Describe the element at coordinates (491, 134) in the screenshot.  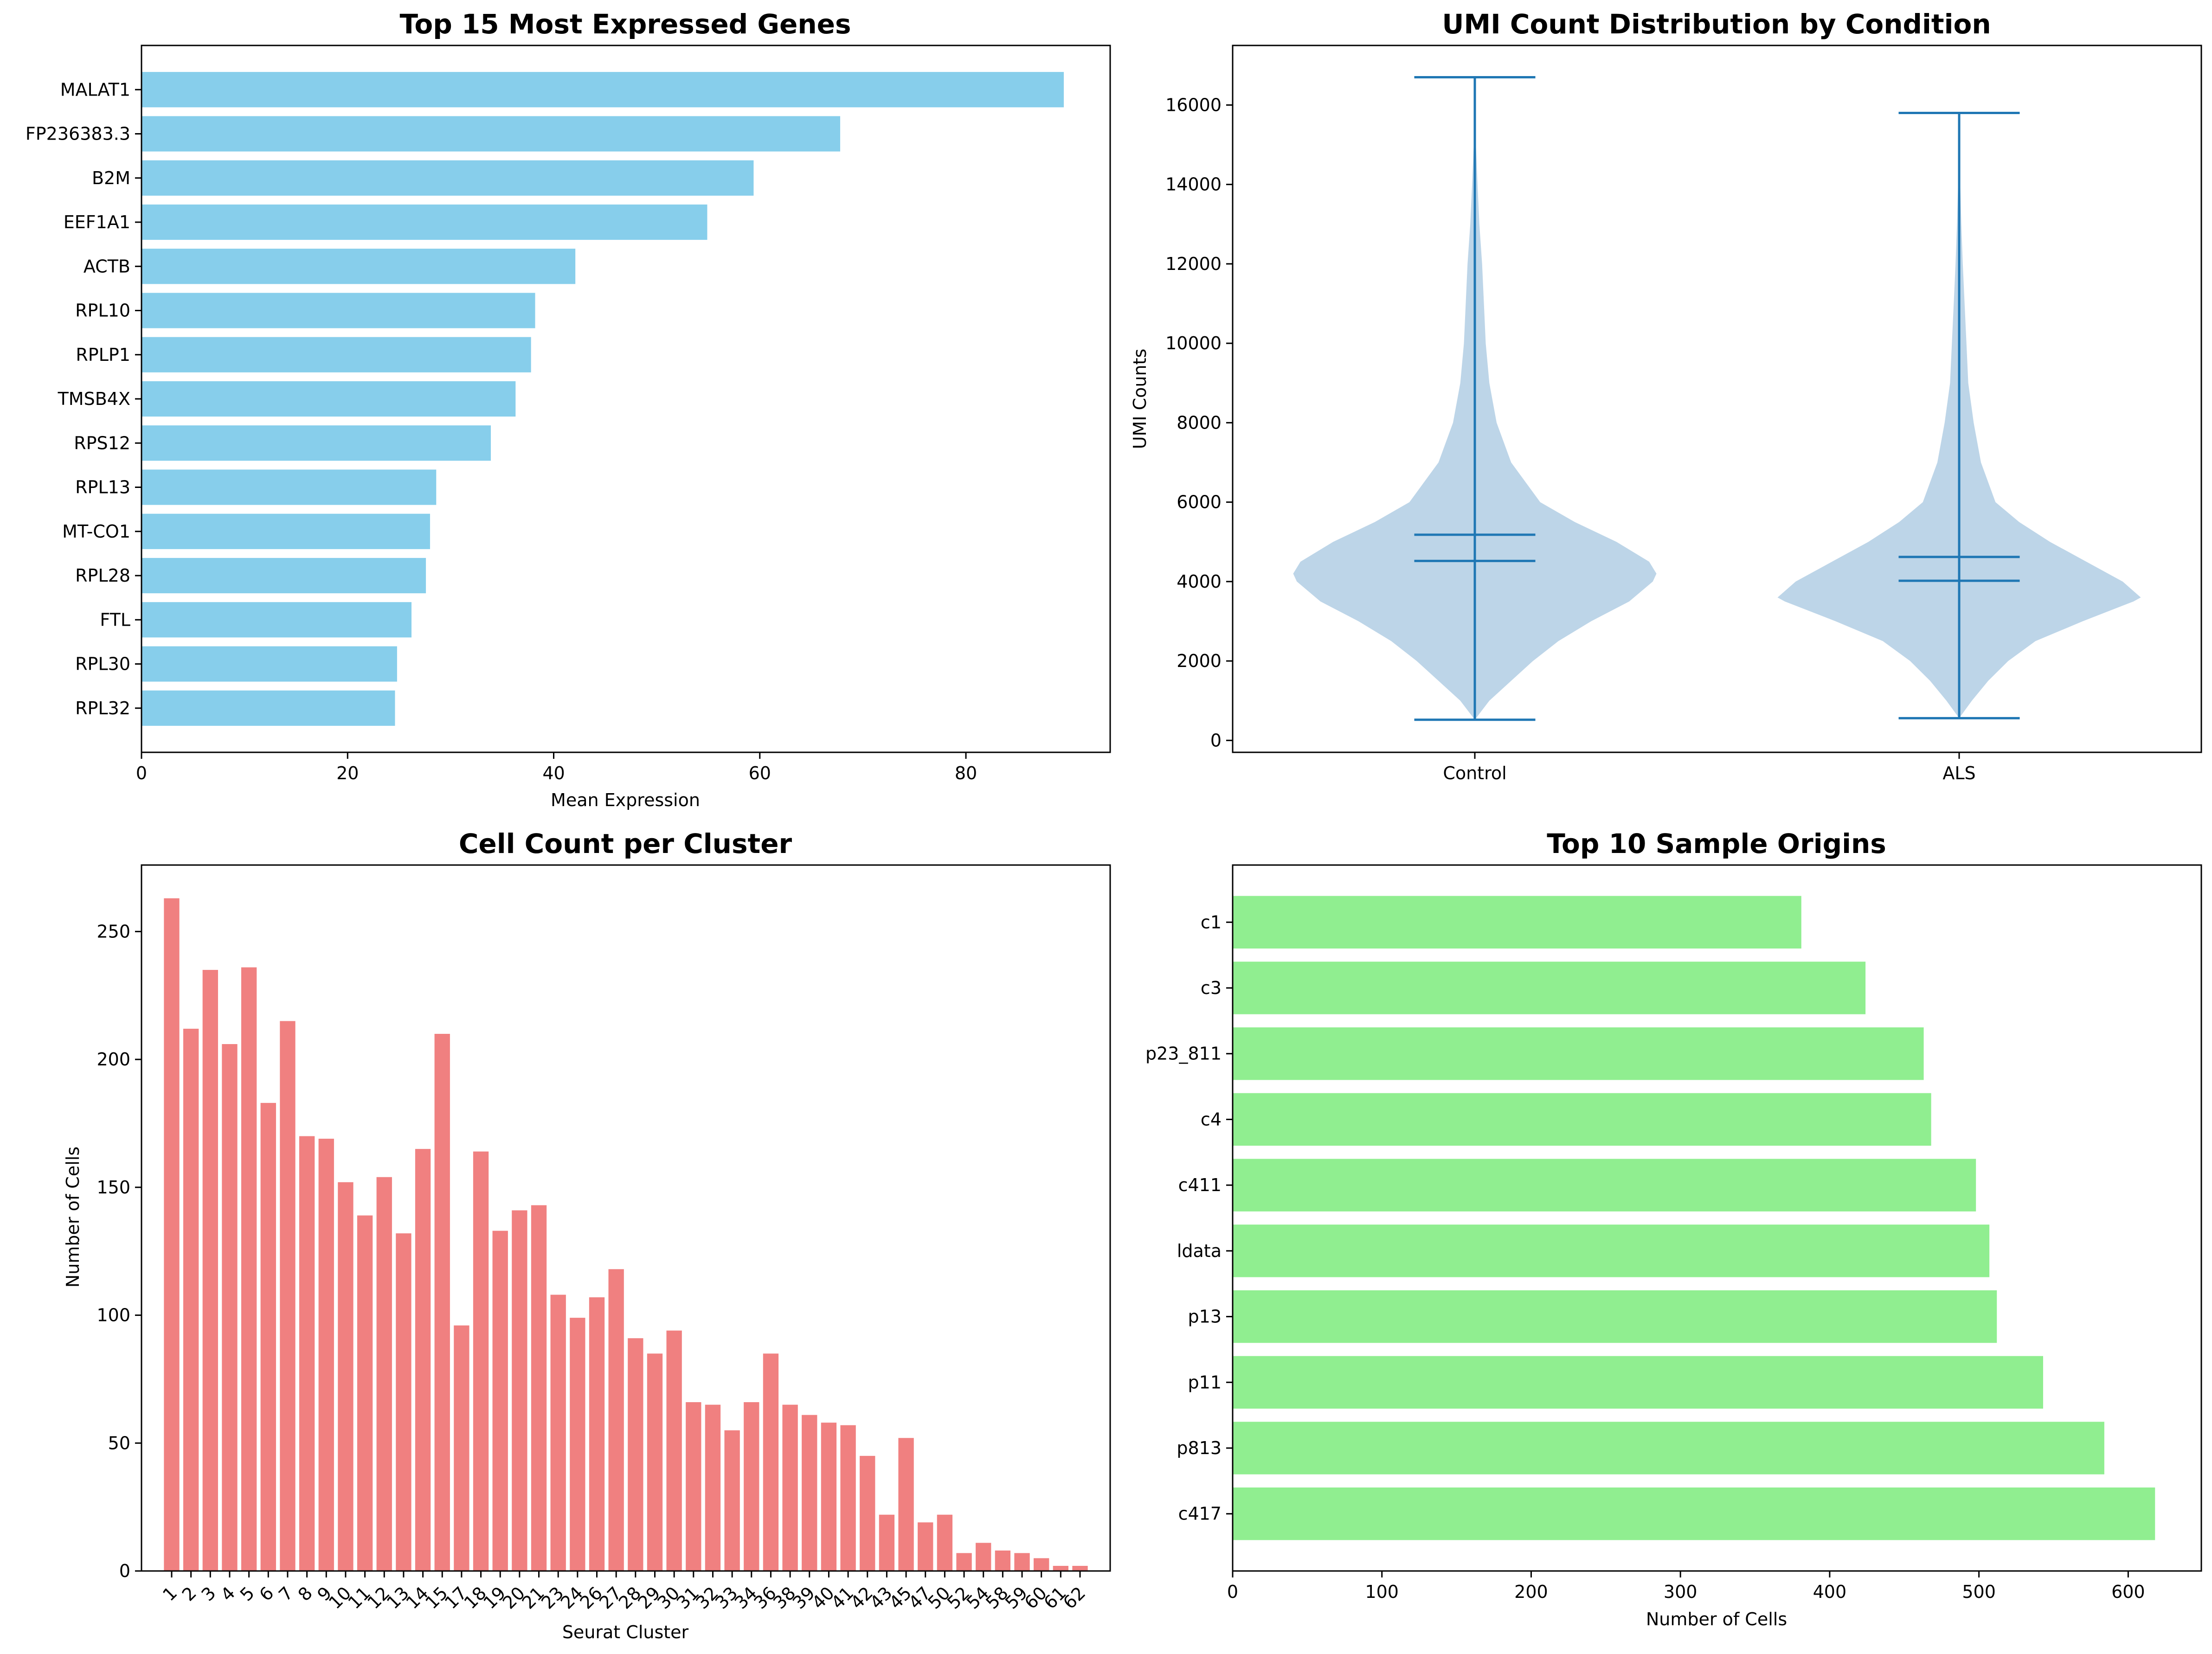
I see `bar-fp236383.3` at that location.